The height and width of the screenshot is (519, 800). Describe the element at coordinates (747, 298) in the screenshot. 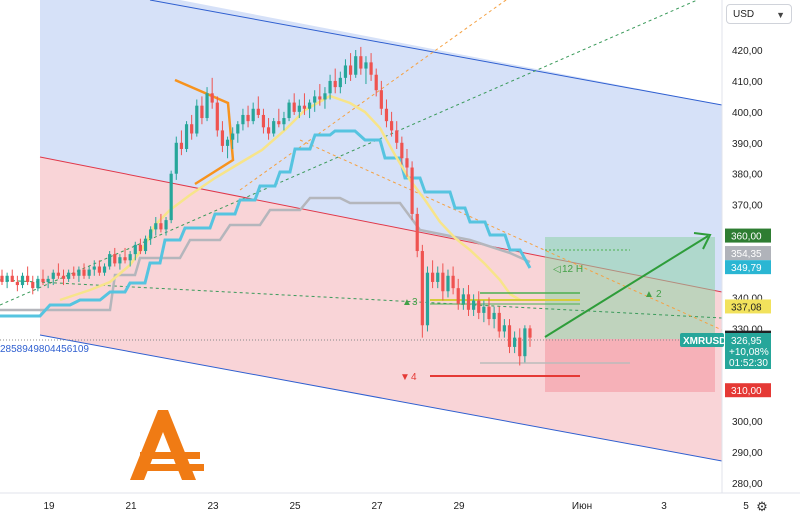

I see `price-tick-label: 340,00` at that location.